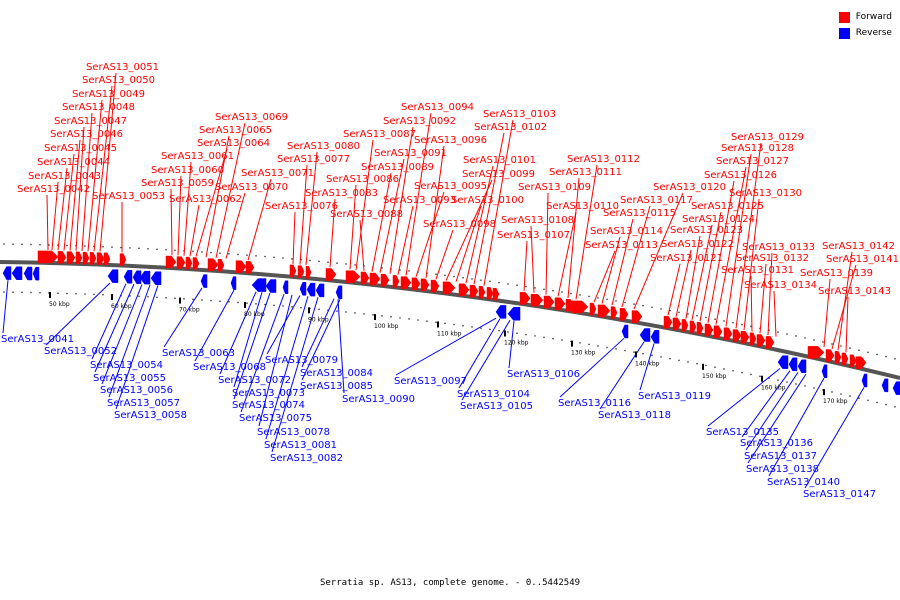 The width and height of the screenshot is (900, 600). I want to click on gene-label: SerAS13_0115, so click(639, 213).